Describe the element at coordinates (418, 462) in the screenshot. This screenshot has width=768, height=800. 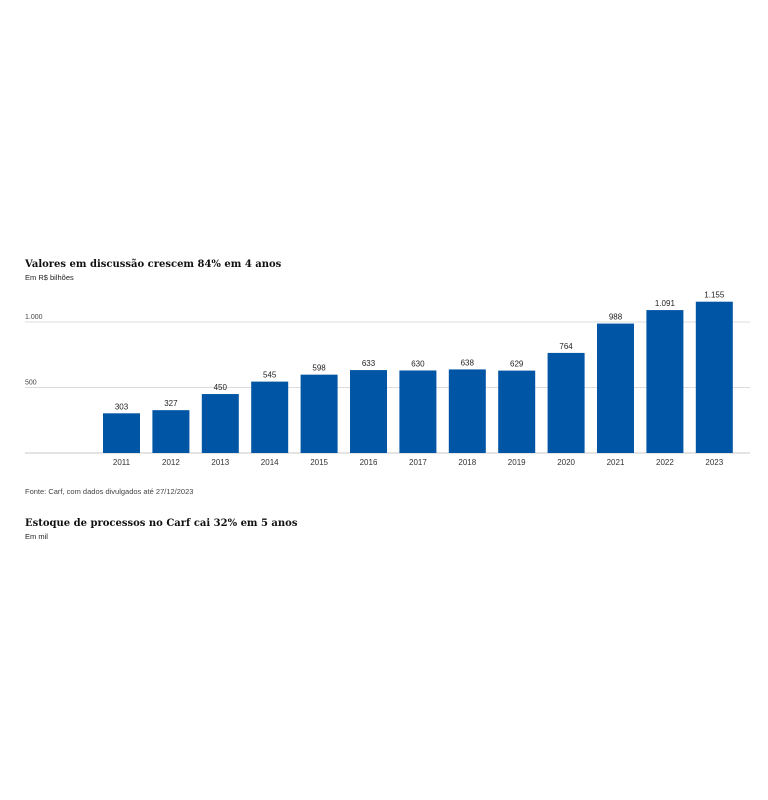
I see `x-tick-label: 2017` at that location.